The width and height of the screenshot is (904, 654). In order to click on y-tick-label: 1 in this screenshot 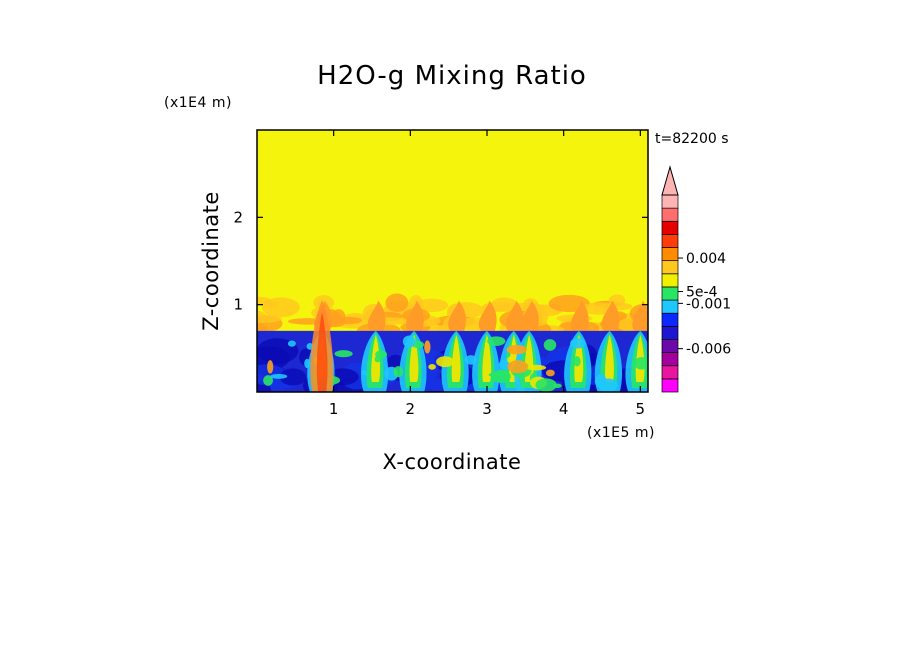, I will do `click(238, 305)`.